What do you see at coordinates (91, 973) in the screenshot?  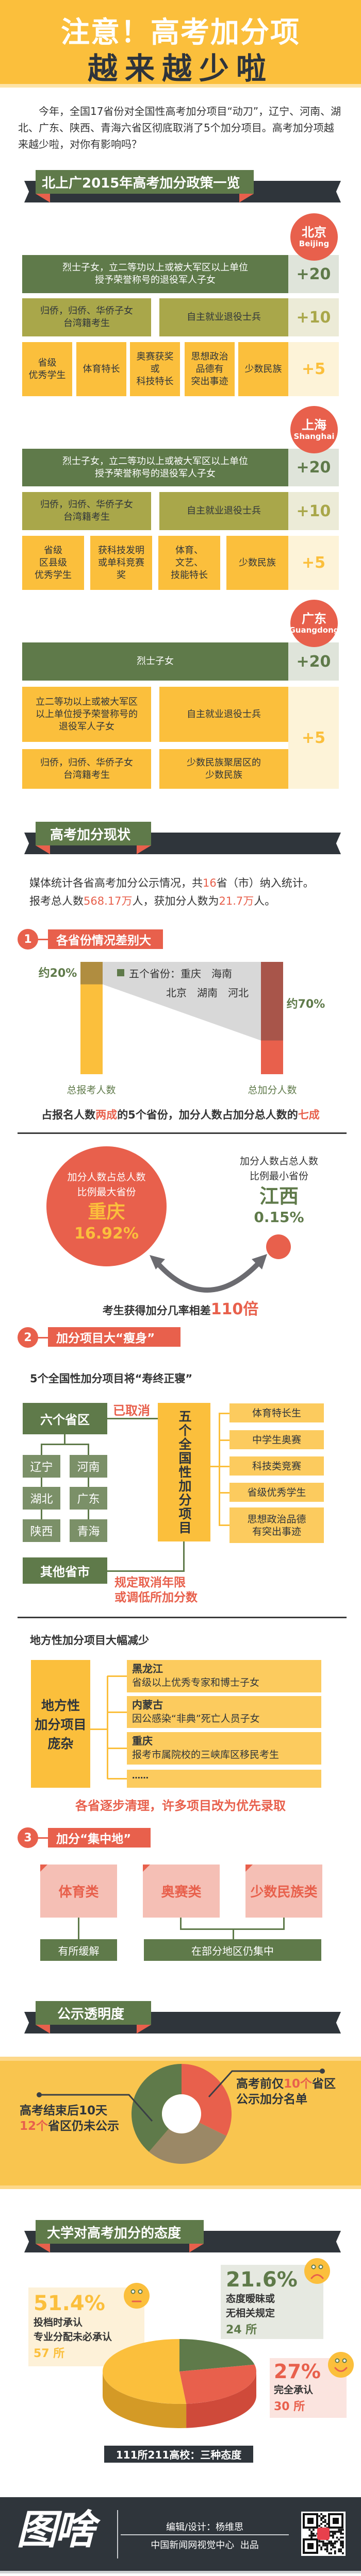 I see `bar-segment-five-provinces` at bounding box center [91, 973].